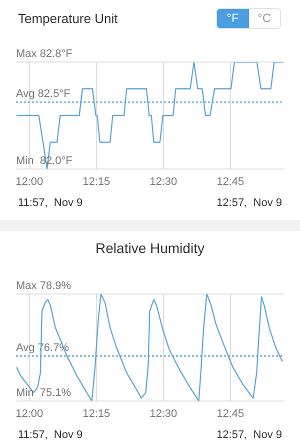 Image resolution: width=300 pixels, height=441 pixels. Describe the element at coordinates (248, 18) in the screenshot. I see `unit-toggle: °F °C` at that location.